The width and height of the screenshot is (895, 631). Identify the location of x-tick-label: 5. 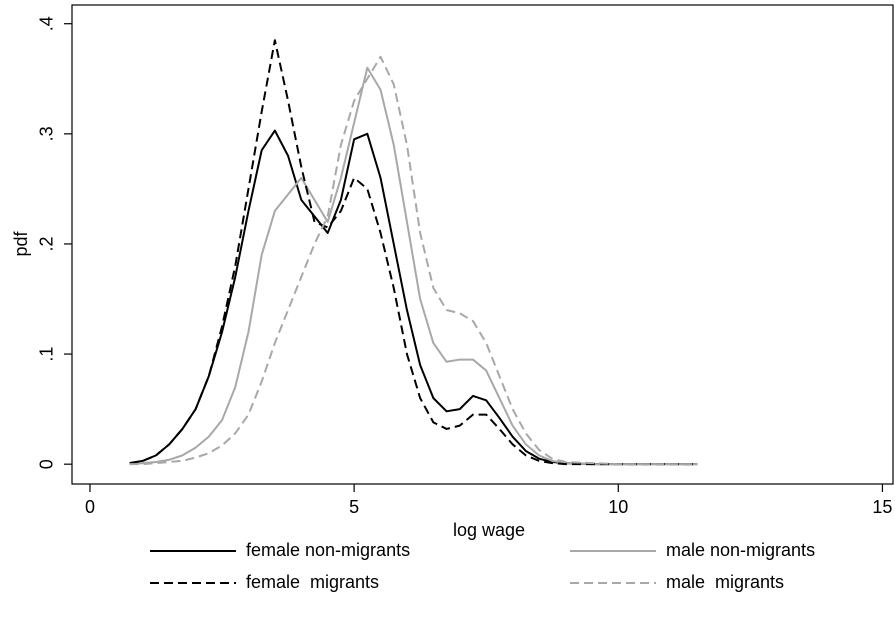
(354, 507).